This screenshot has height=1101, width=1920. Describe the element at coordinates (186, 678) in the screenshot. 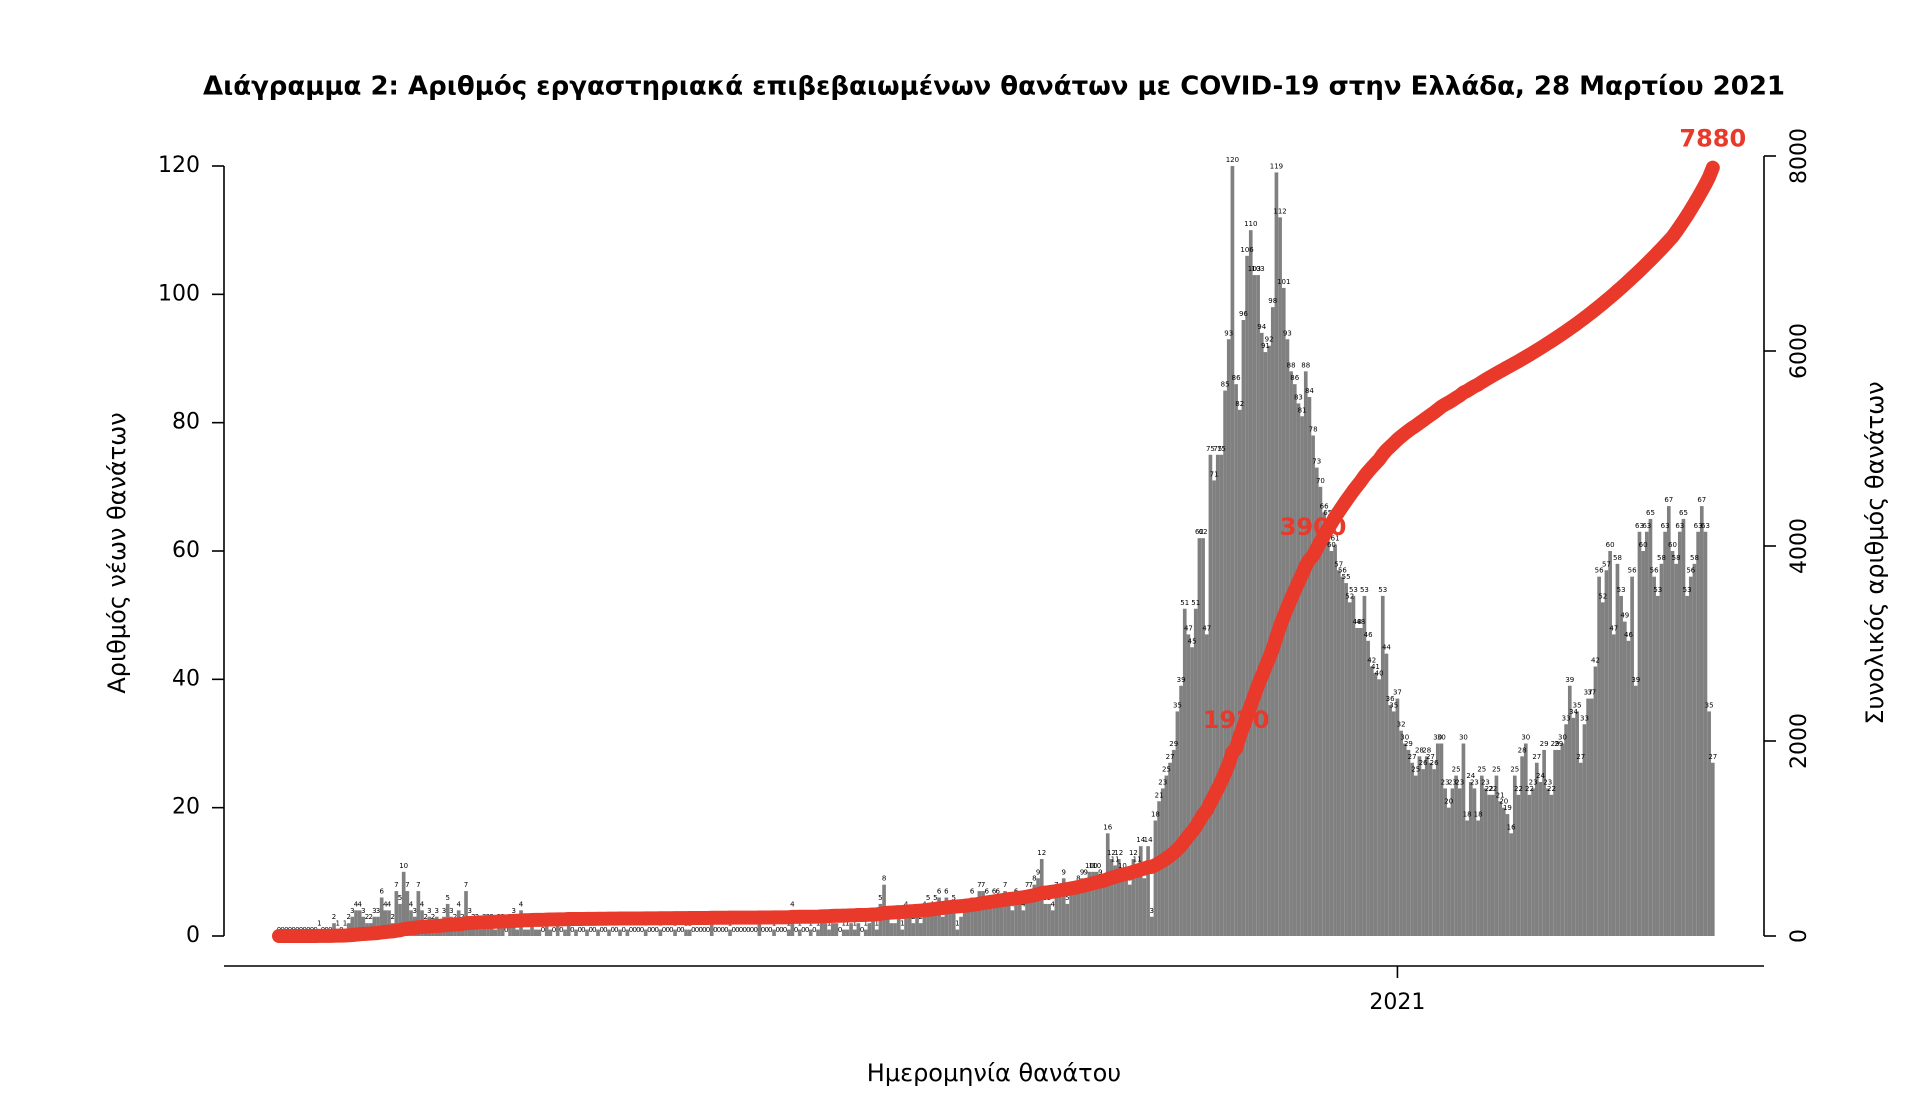

I see `y-tick-label: 40` at that location.